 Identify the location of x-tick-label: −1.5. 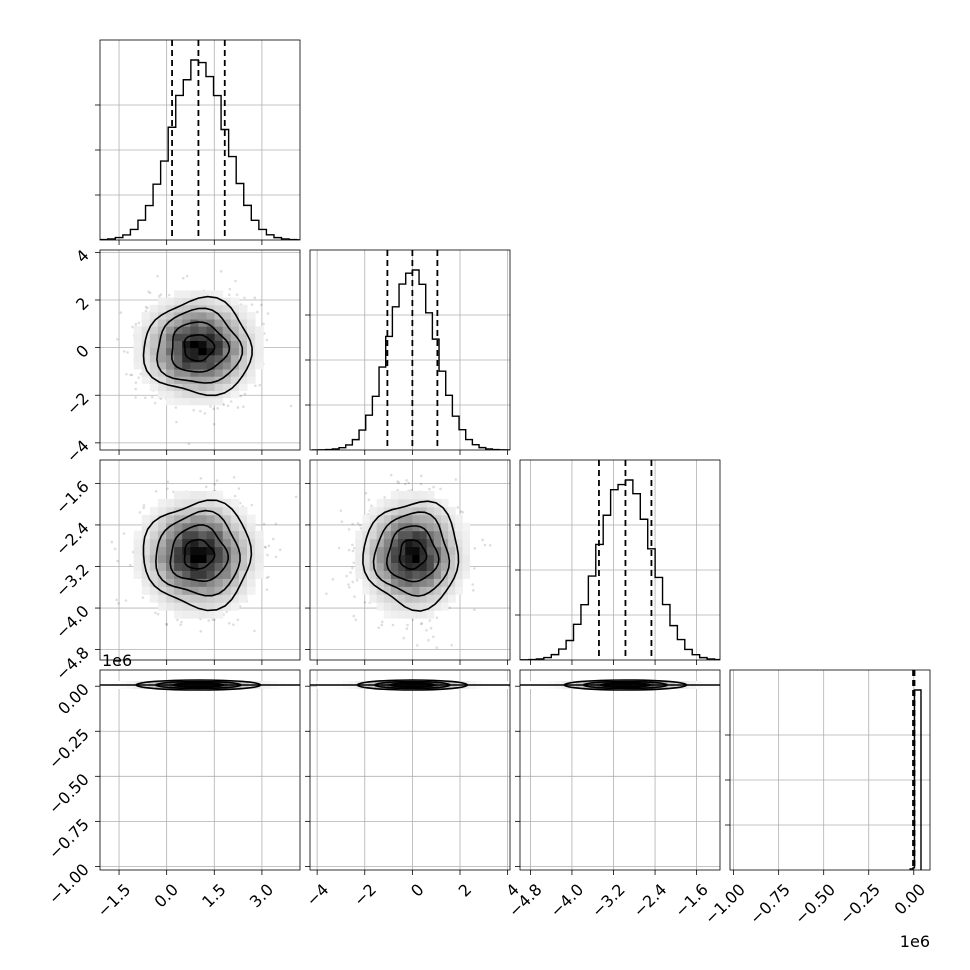
(113, 900).